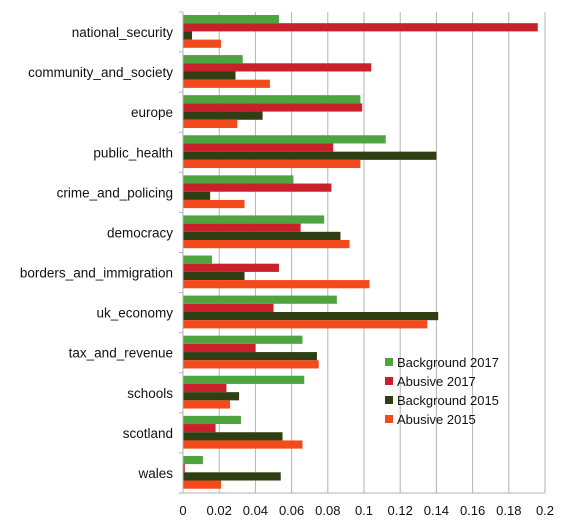  I want to click on category-label: europe, so click(152, 112).